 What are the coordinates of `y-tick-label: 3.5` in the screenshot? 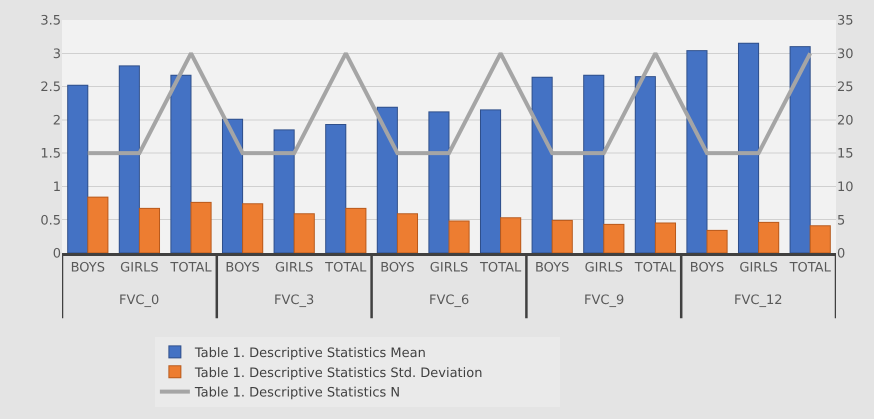 It's located at (50, 21).